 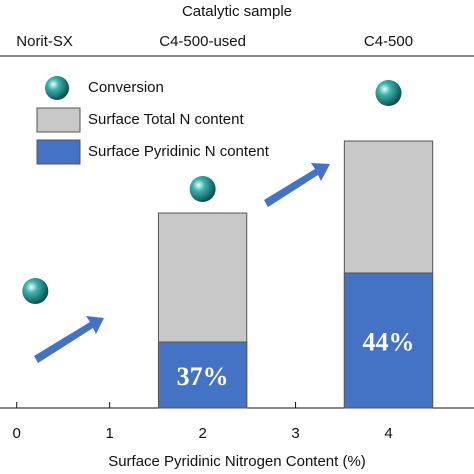 What do you see at coordinates (57, 88) in the screenshot?
I see `legend-marker` at bounding box center [57, 88].